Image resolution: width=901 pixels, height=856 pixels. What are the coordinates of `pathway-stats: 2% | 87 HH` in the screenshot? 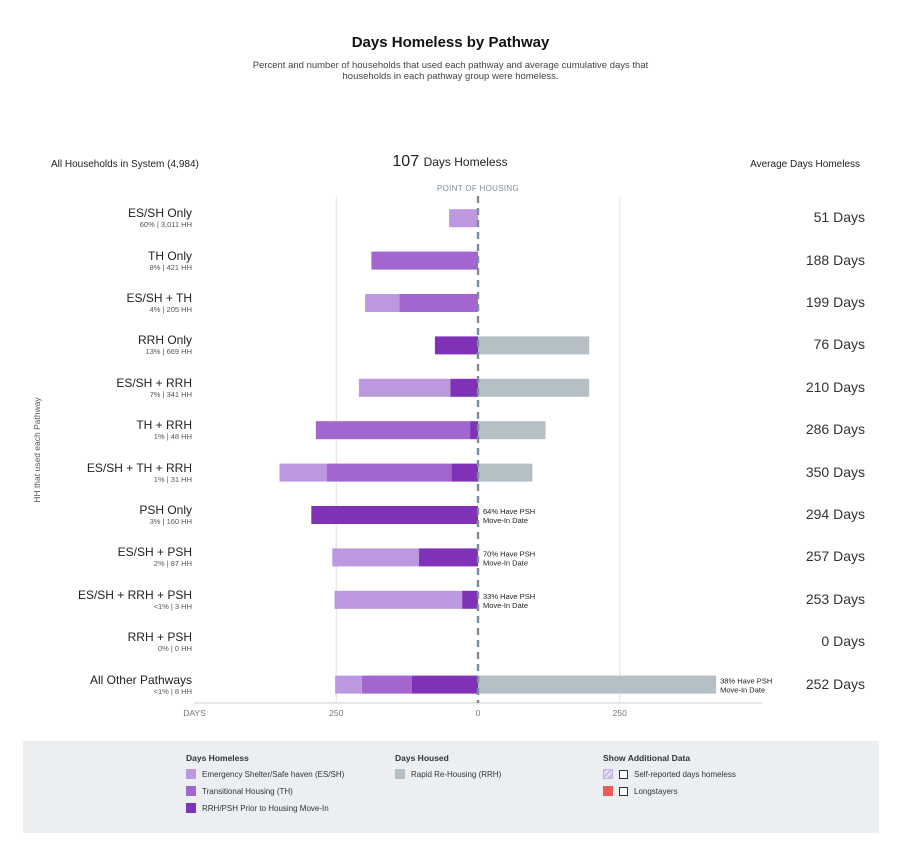 It's located at (172, 564).